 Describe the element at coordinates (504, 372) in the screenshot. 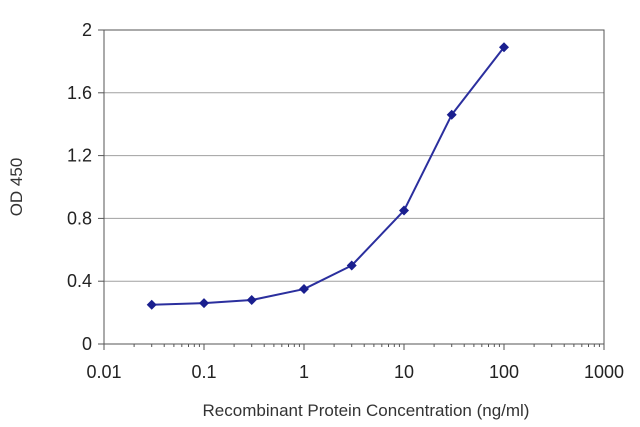

I see `x-tick-label: 100` at that location.